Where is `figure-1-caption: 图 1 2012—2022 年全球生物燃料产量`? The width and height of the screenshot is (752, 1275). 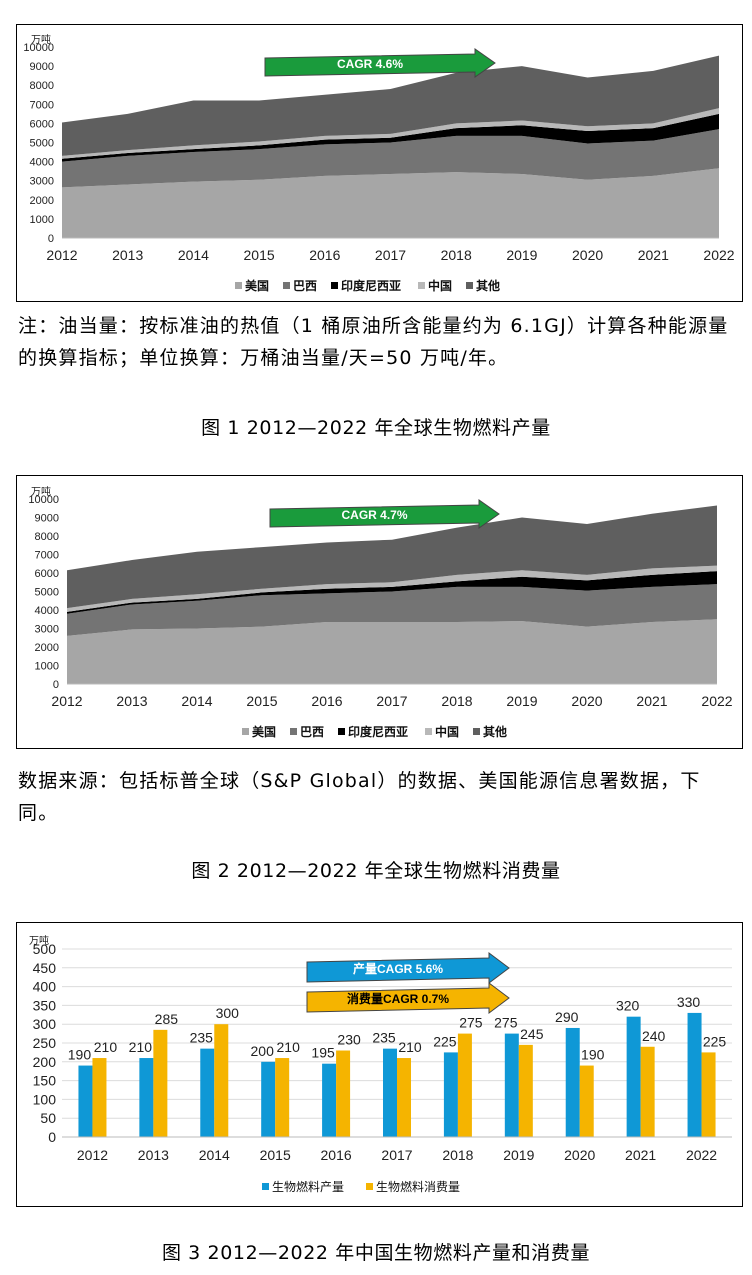
figure-1-caption: 图 1 2012—2022 年全球生物燃料产量 is located at coordinates (376, 428).